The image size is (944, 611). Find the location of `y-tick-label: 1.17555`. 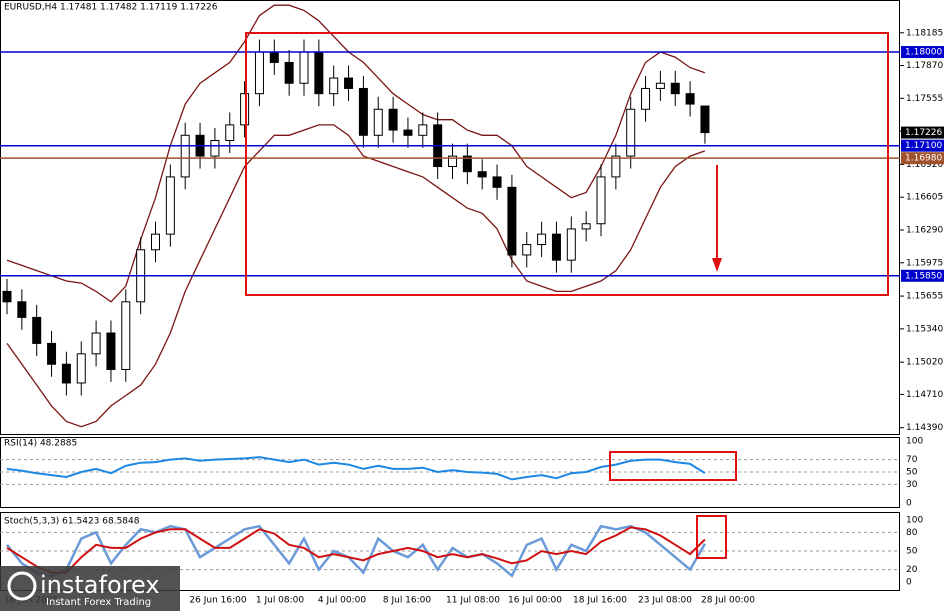

y-tick-label: 1.17555 is located at coordinates (924, 99).